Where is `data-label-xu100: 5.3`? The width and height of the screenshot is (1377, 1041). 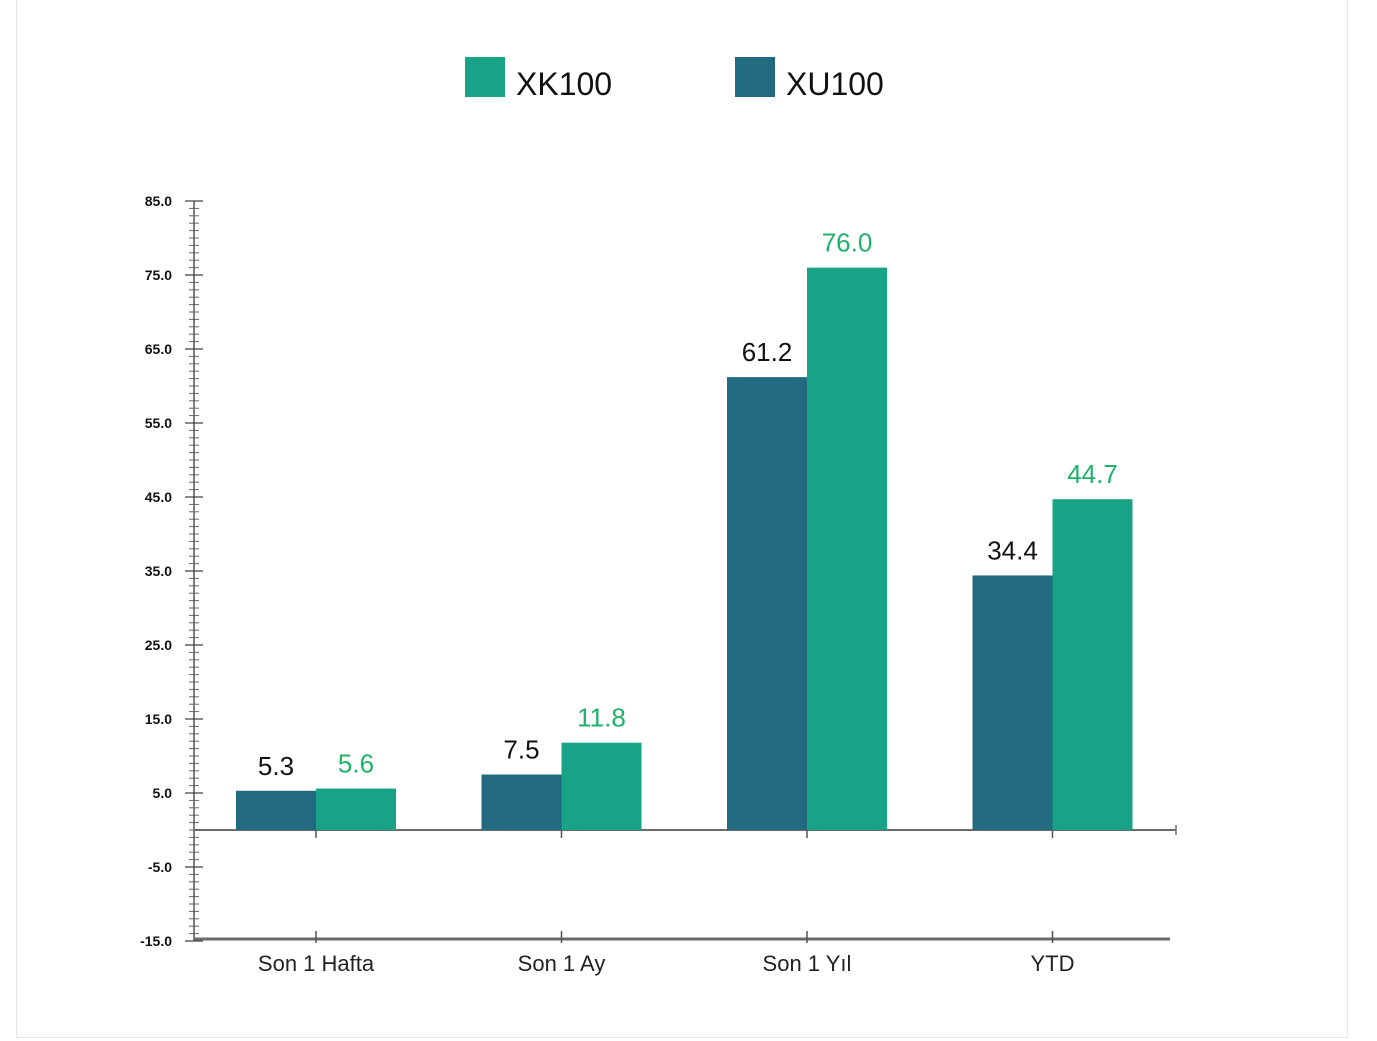
data-label-xu100: 5.3 is located at coordinates (276, 766).